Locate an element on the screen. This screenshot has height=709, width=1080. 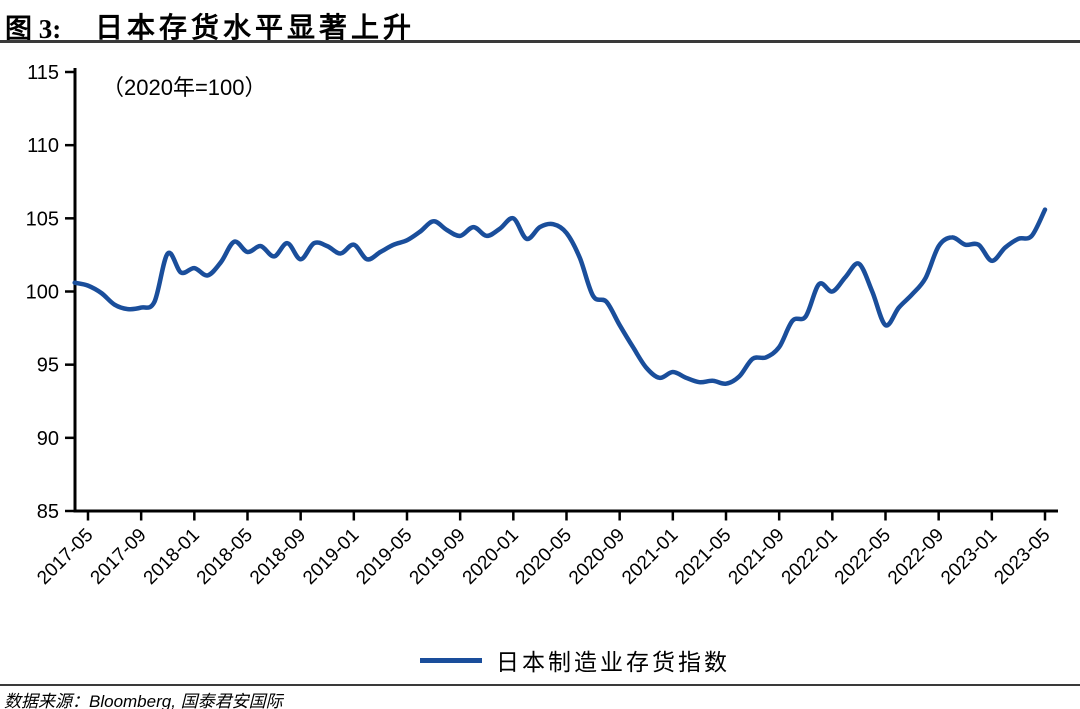
x-tick-label: 2022-01 is located at coordinates (810, 557).